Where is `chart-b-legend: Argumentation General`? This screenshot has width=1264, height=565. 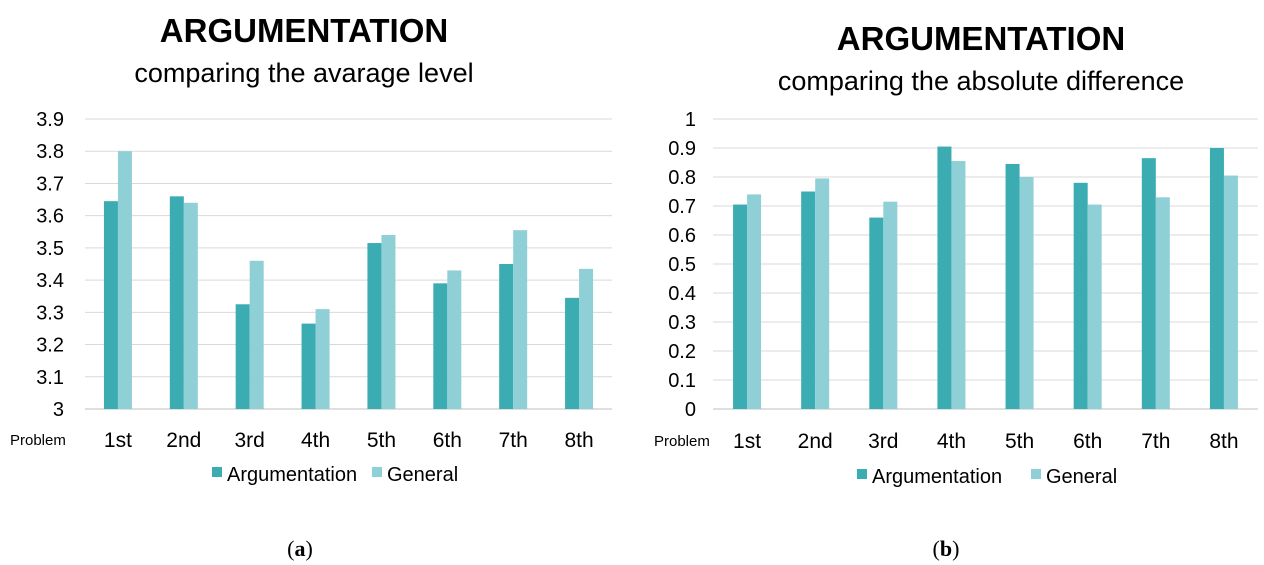
chart-b-legend: Argumentation General is located at coordinates (987, 477).